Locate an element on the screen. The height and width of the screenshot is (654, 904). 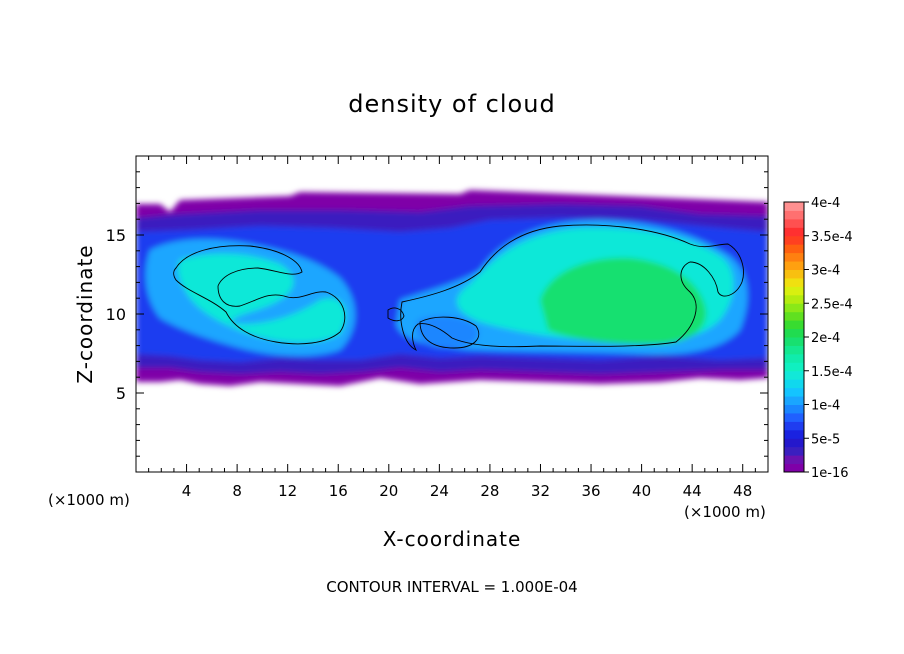
colorbar-label: 1e-16 is located at coordinates (830, 473).